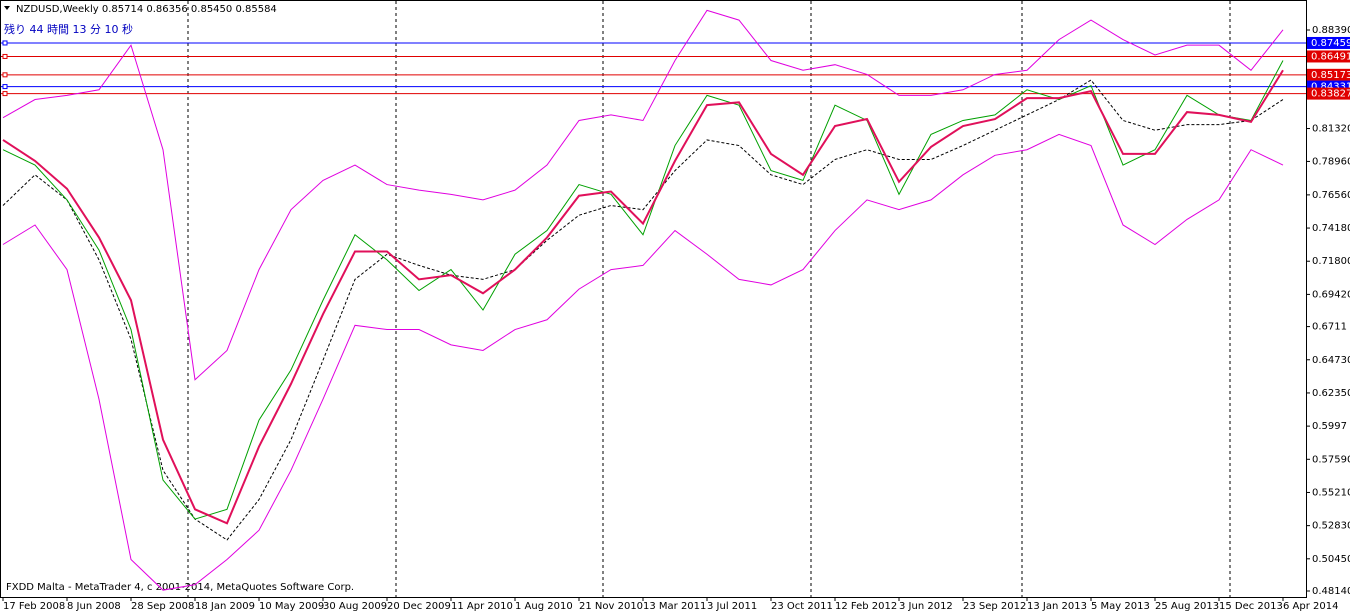 The height and width of the screenshot is (613, 1350). What do you see at coordinates (611, 606) in the screenshot?
I see `x-tick-label: 21 Nov 2010` at bounding box center [611, 606].